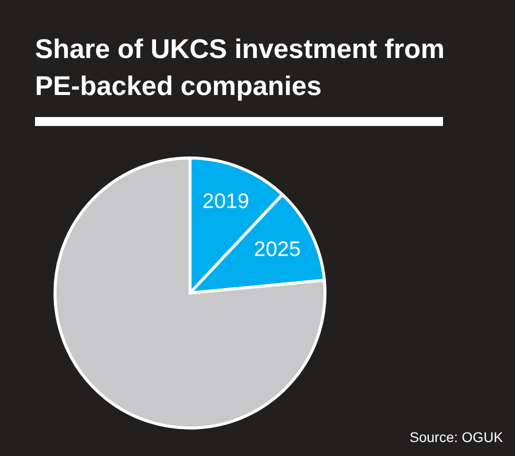 This screenshot has height=456, width=515. Describe the element at coordinates (240, 67) in the screenshot. I see `chart-title: Share of UKCS investment from PE-backed companies` at that location.